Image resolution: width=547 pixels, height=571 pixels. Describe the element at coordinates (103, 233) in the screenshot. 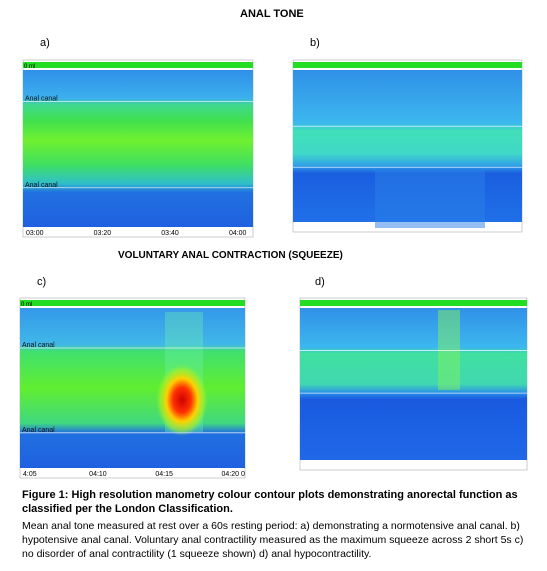

I see `time-tick: 03:20` at that location.